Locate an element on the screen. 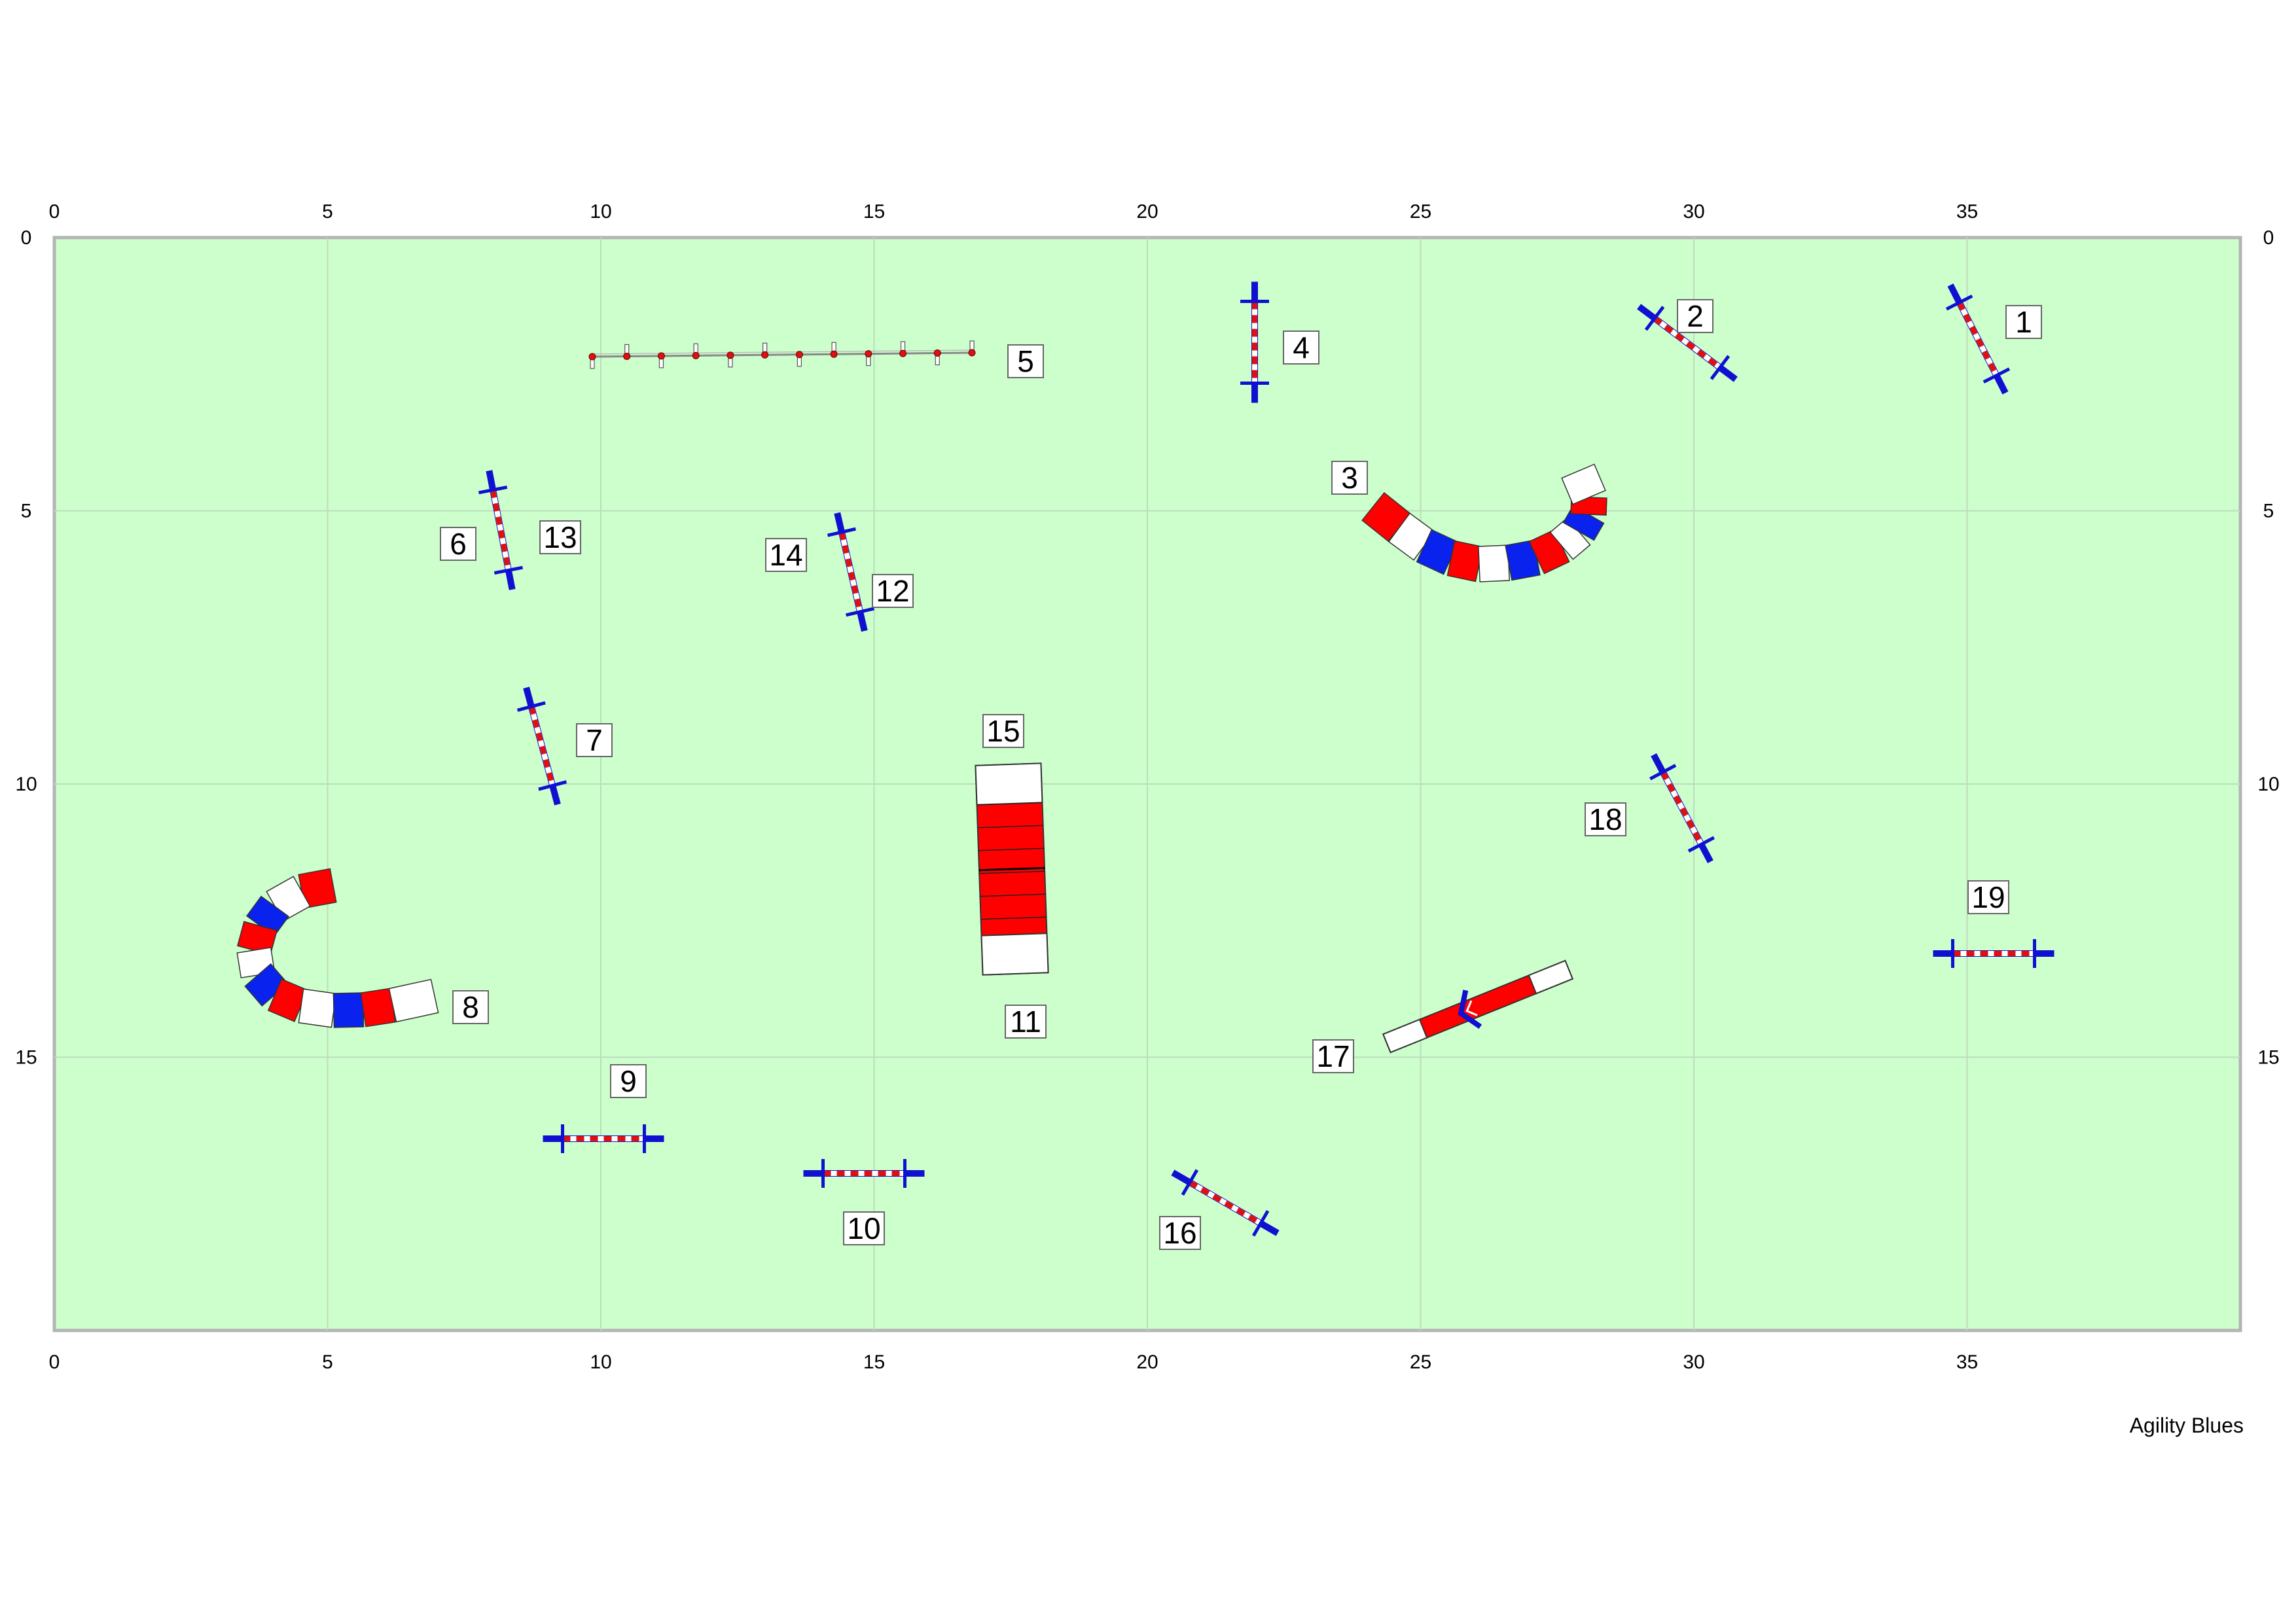 The image size is (2296, 1623). x-tick-label-bottom: 0 is located at coordinates (54, 1362).